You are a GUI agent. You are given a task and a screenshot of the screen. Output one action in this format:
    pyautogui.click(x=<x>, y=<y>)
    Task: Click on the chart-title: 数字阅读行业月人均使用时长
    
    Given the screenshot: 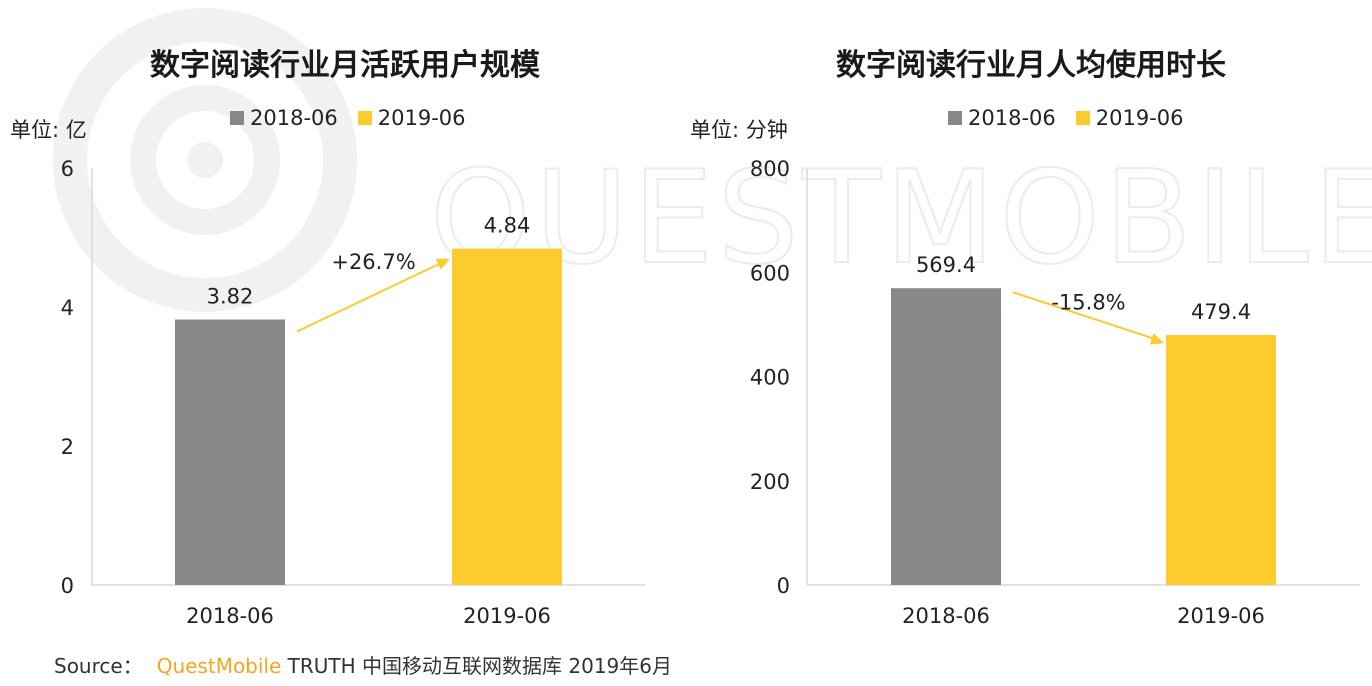 What is the action you would take?
    pyautogui.click(x=1031, y=65)
    